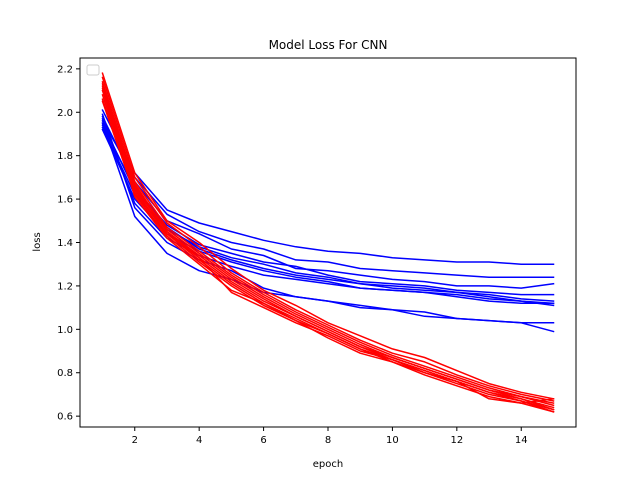 The width and height of the screenshot is (640, 480). I want to click on y-tick-label: 2.2, so click(65, 69).